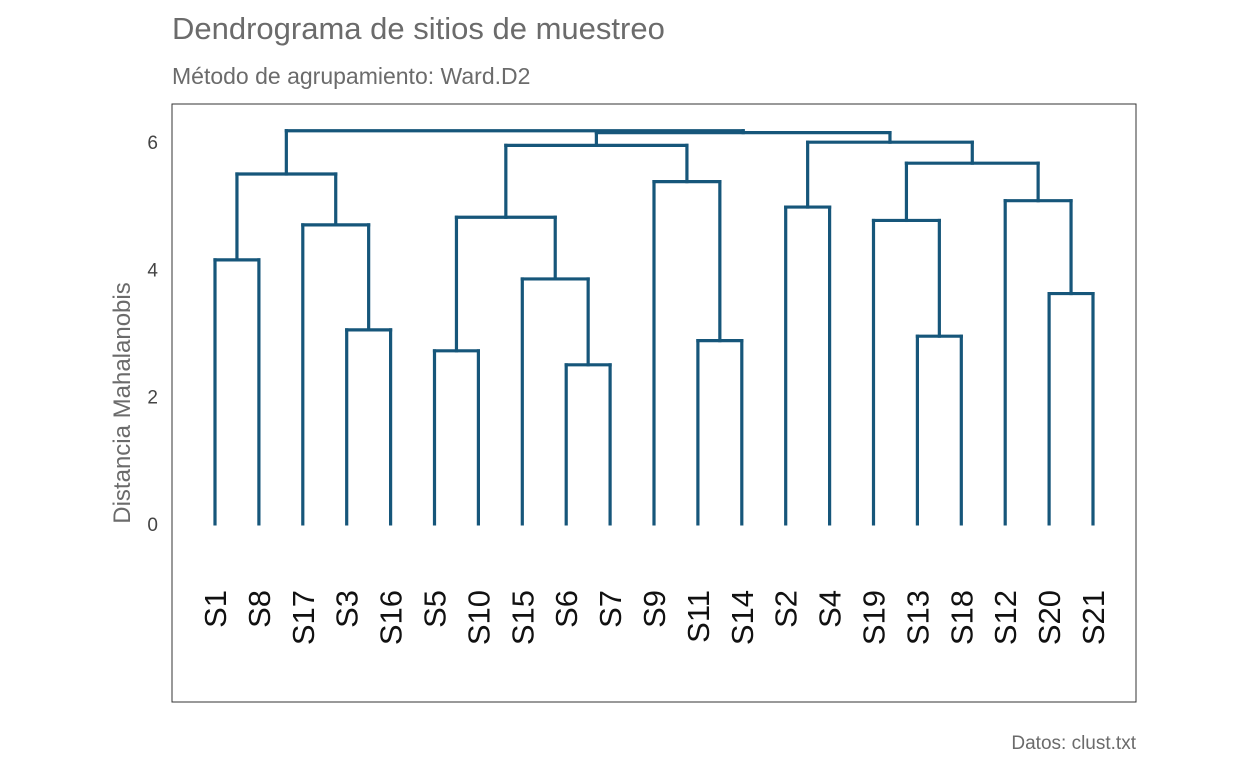  What do you see at coordinates (610, 609) in the screenshot?
I see `leaf-label: S7` at bounding box center [610, 609].